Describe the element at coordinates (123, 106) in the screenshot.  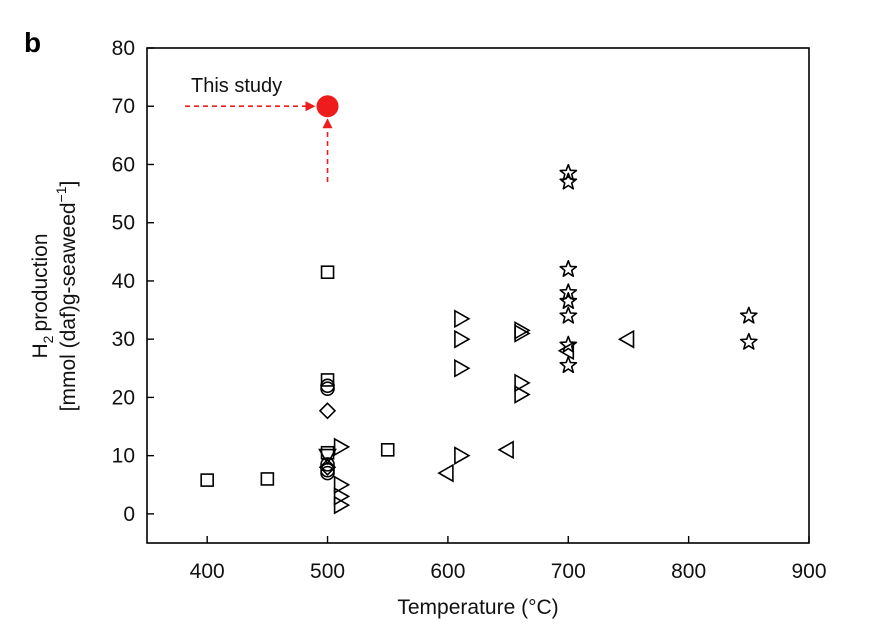
I see `y-tick-label: 70` at that location.